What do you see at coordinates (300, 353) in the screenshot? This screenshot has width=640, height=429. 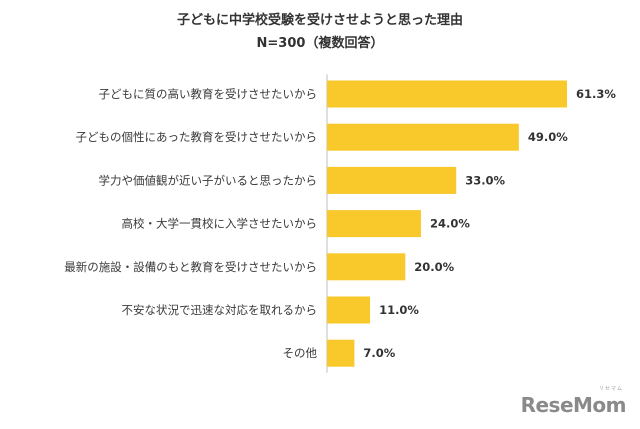 I see `category-label: その他` at bounding box center [300, 353].